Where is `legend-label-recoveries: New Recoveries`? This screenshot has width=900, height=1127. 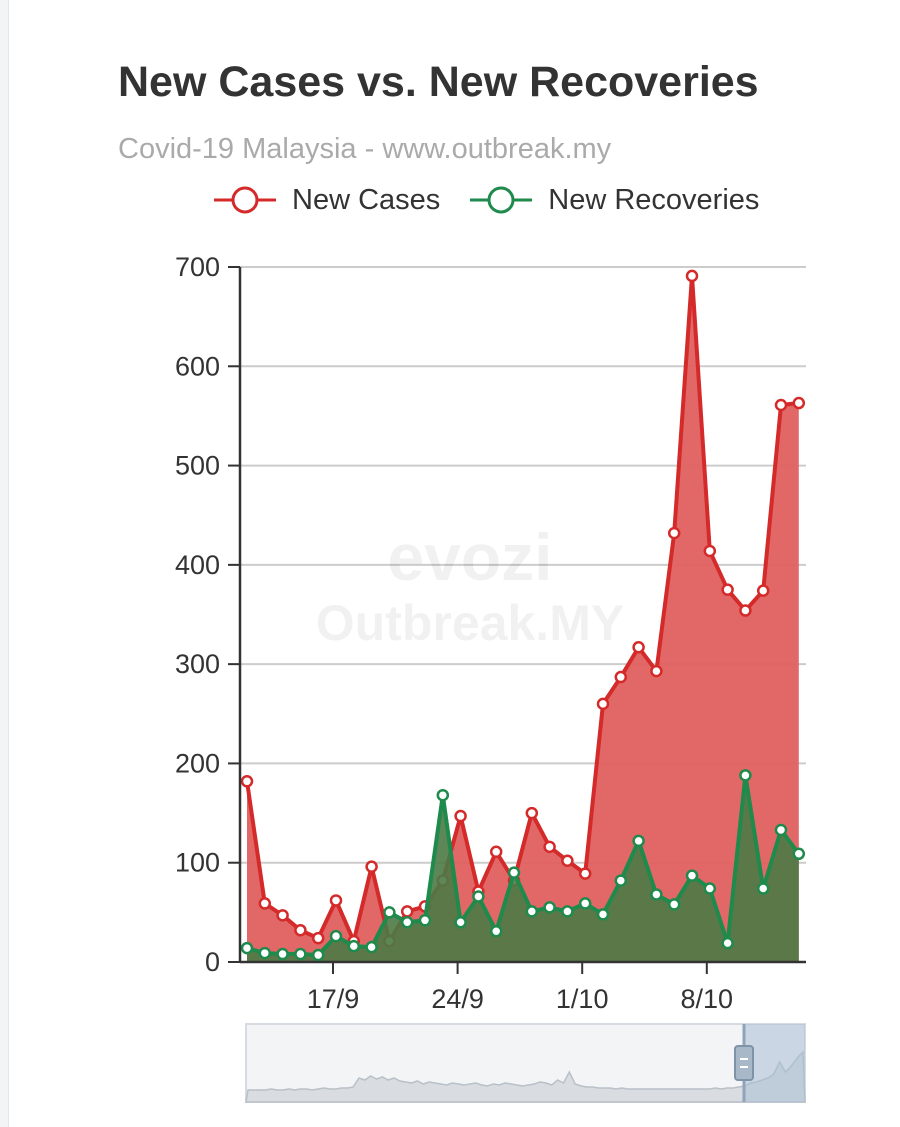
legend-label-recoveries: New Recoveries is located at coordinates (654, 199).